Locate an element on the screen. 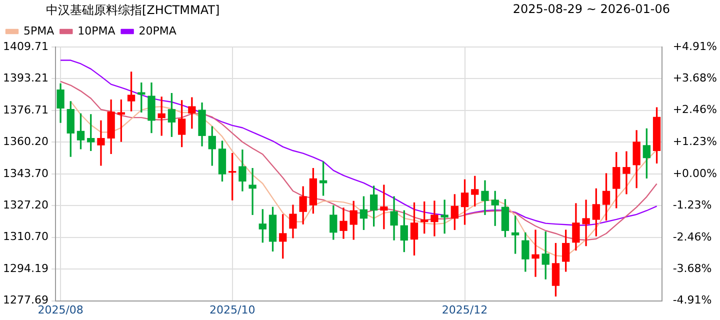 The height and width of the screenshot is (320, 720). legend-label: 20PMA is located at coordinates (157, 31).